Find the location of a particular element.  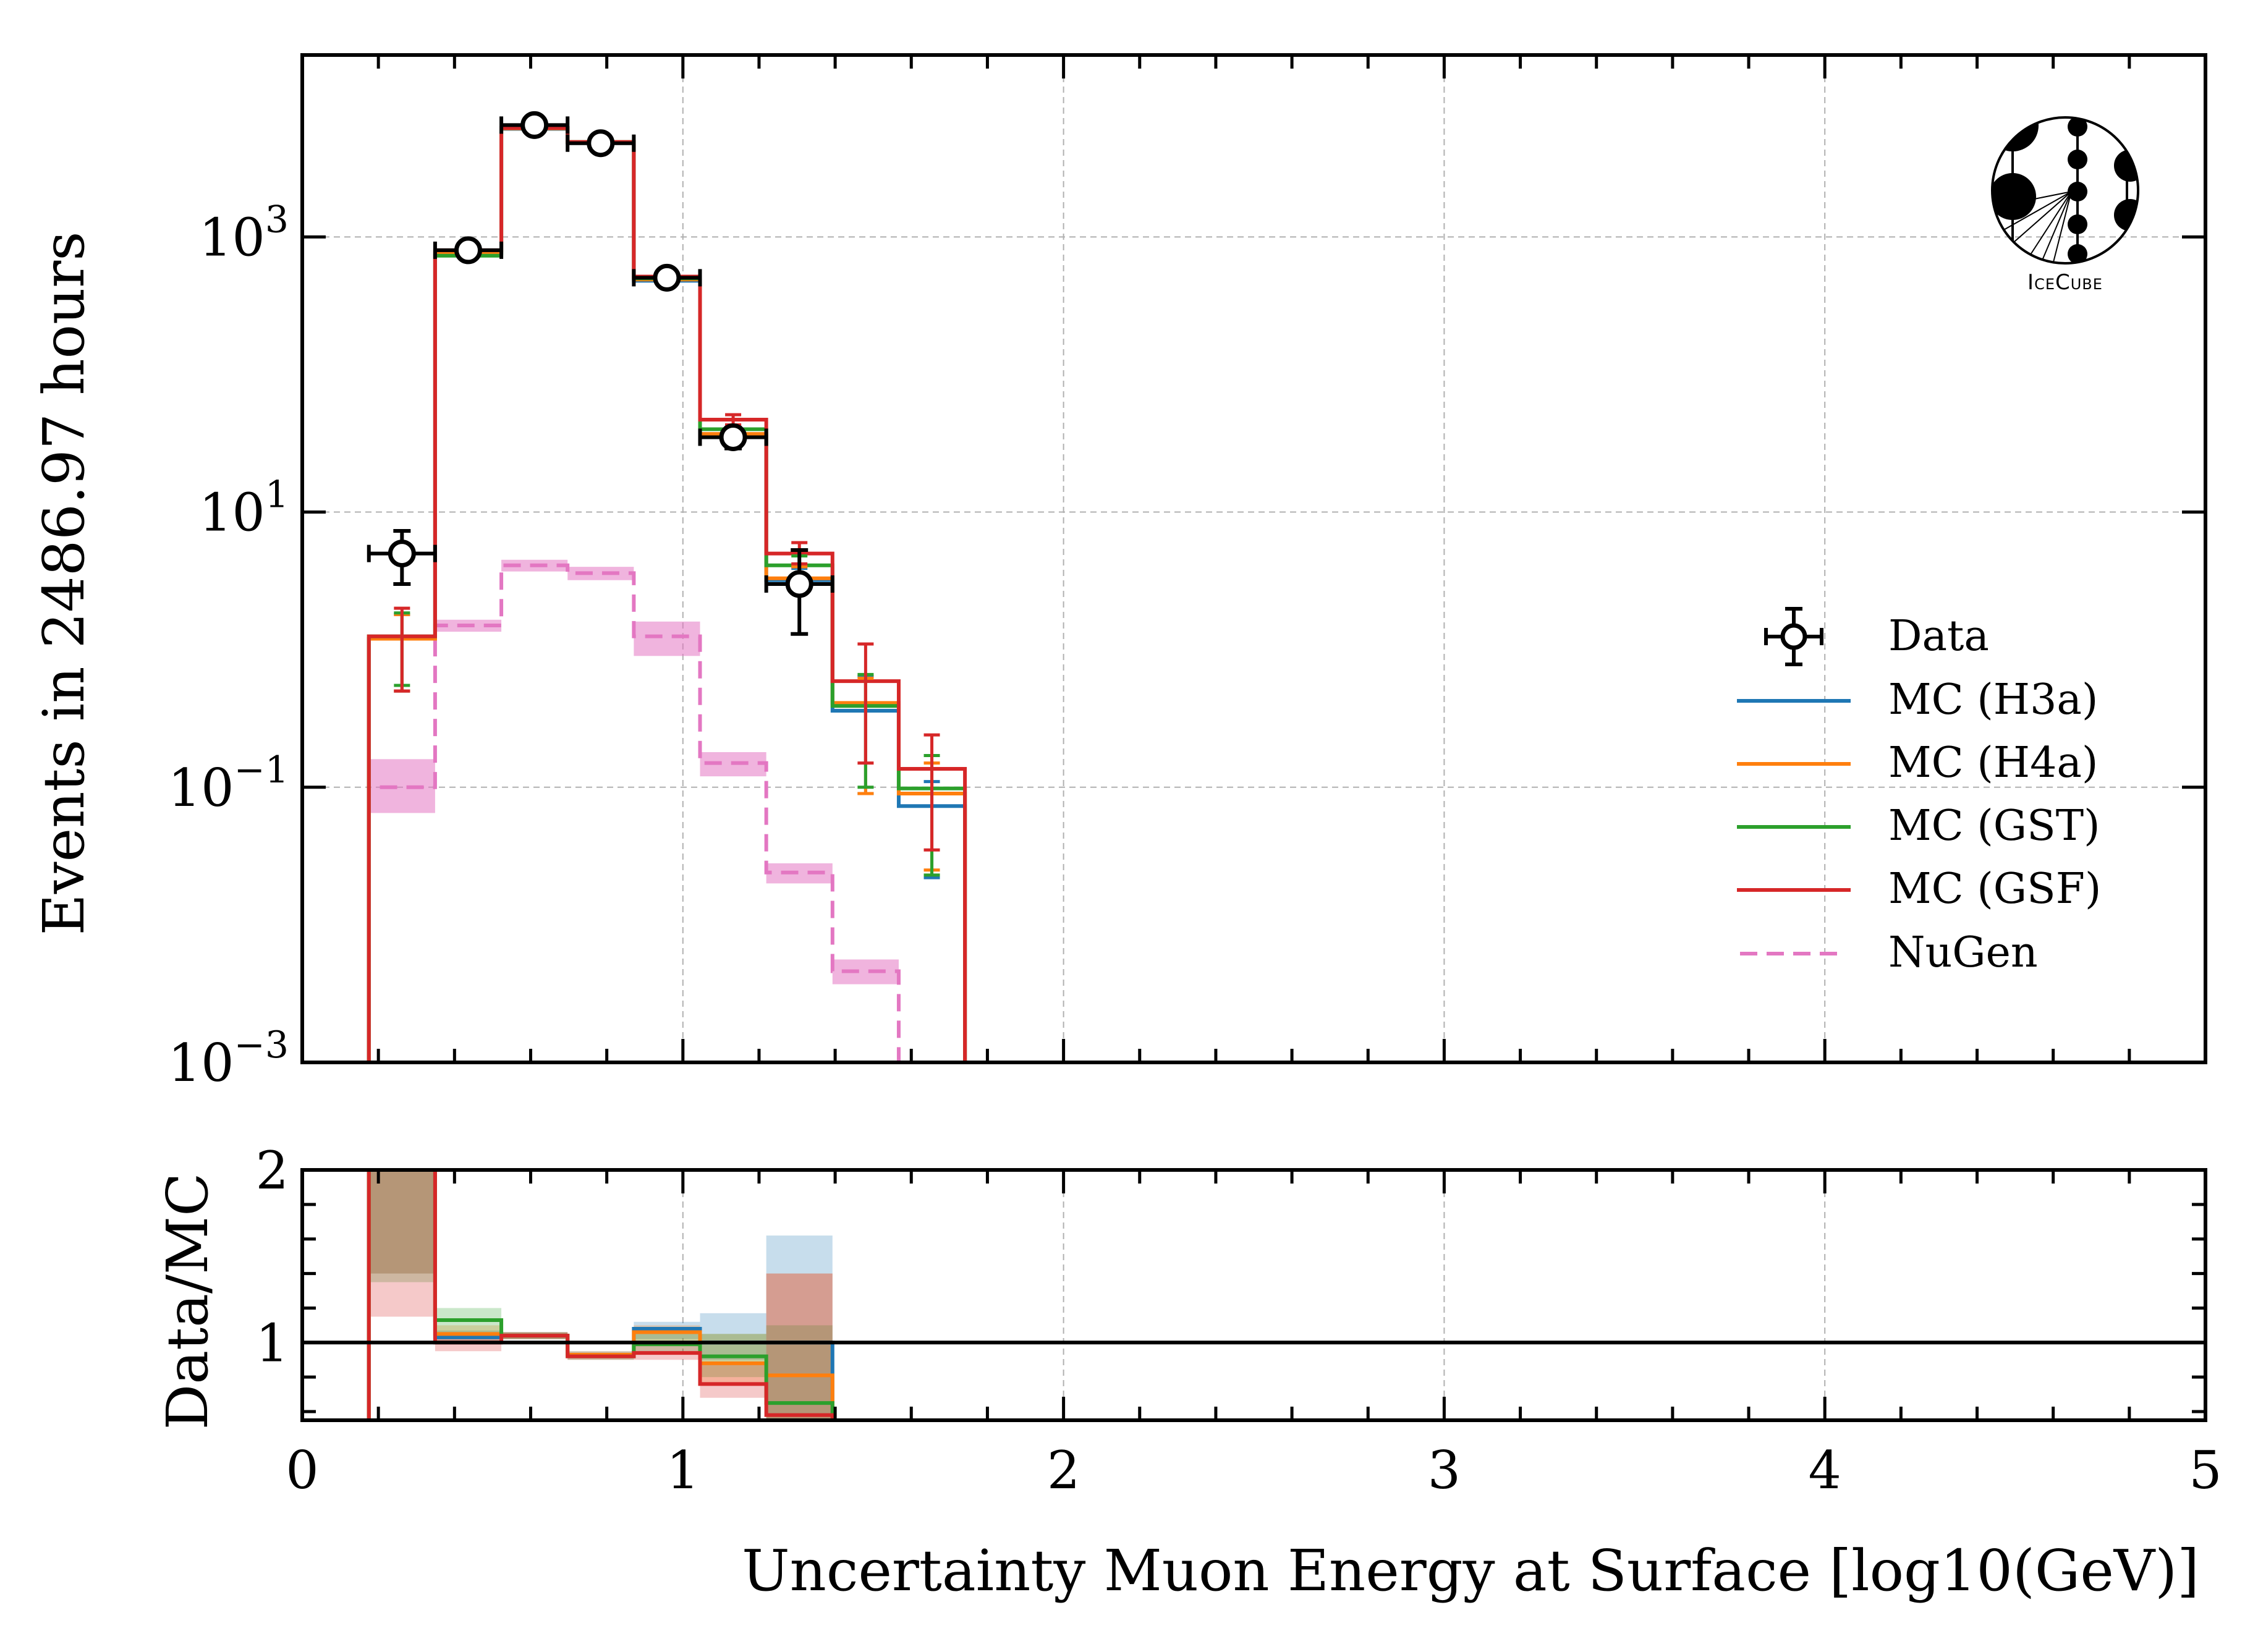

x-tick-label: 1 is located at coordinates (682, 1470).